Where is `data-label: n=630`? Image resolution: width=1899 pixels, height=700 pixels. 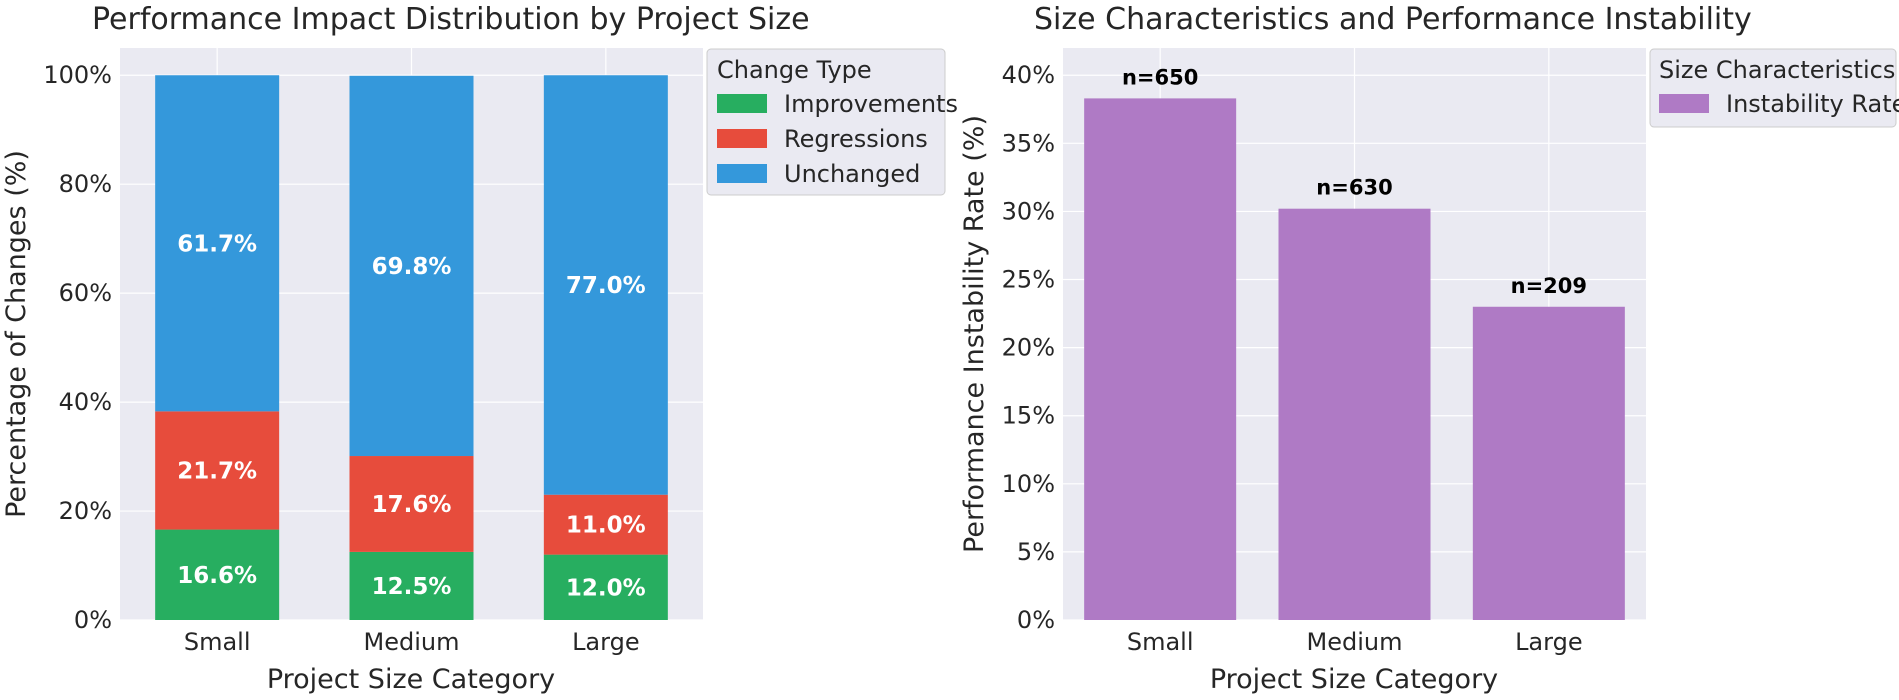 data-label: n=630 is located at coordinates (1354, 188).